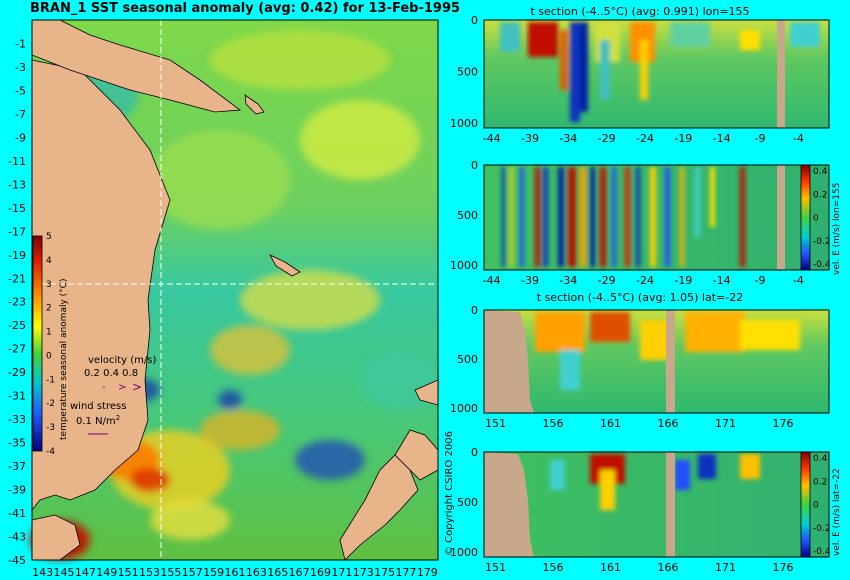 Image resolution: width=850 pixels, height=580 pixels. Describe the element at coordinates (837, 512) in the screenshot. I see `vel-lat-colorbar-label: vel. E (m/s) lat=-22` at that location.